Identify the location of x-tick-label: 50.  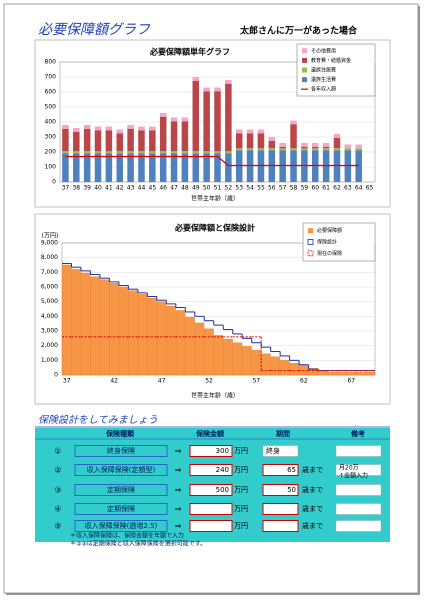
(207, 188).